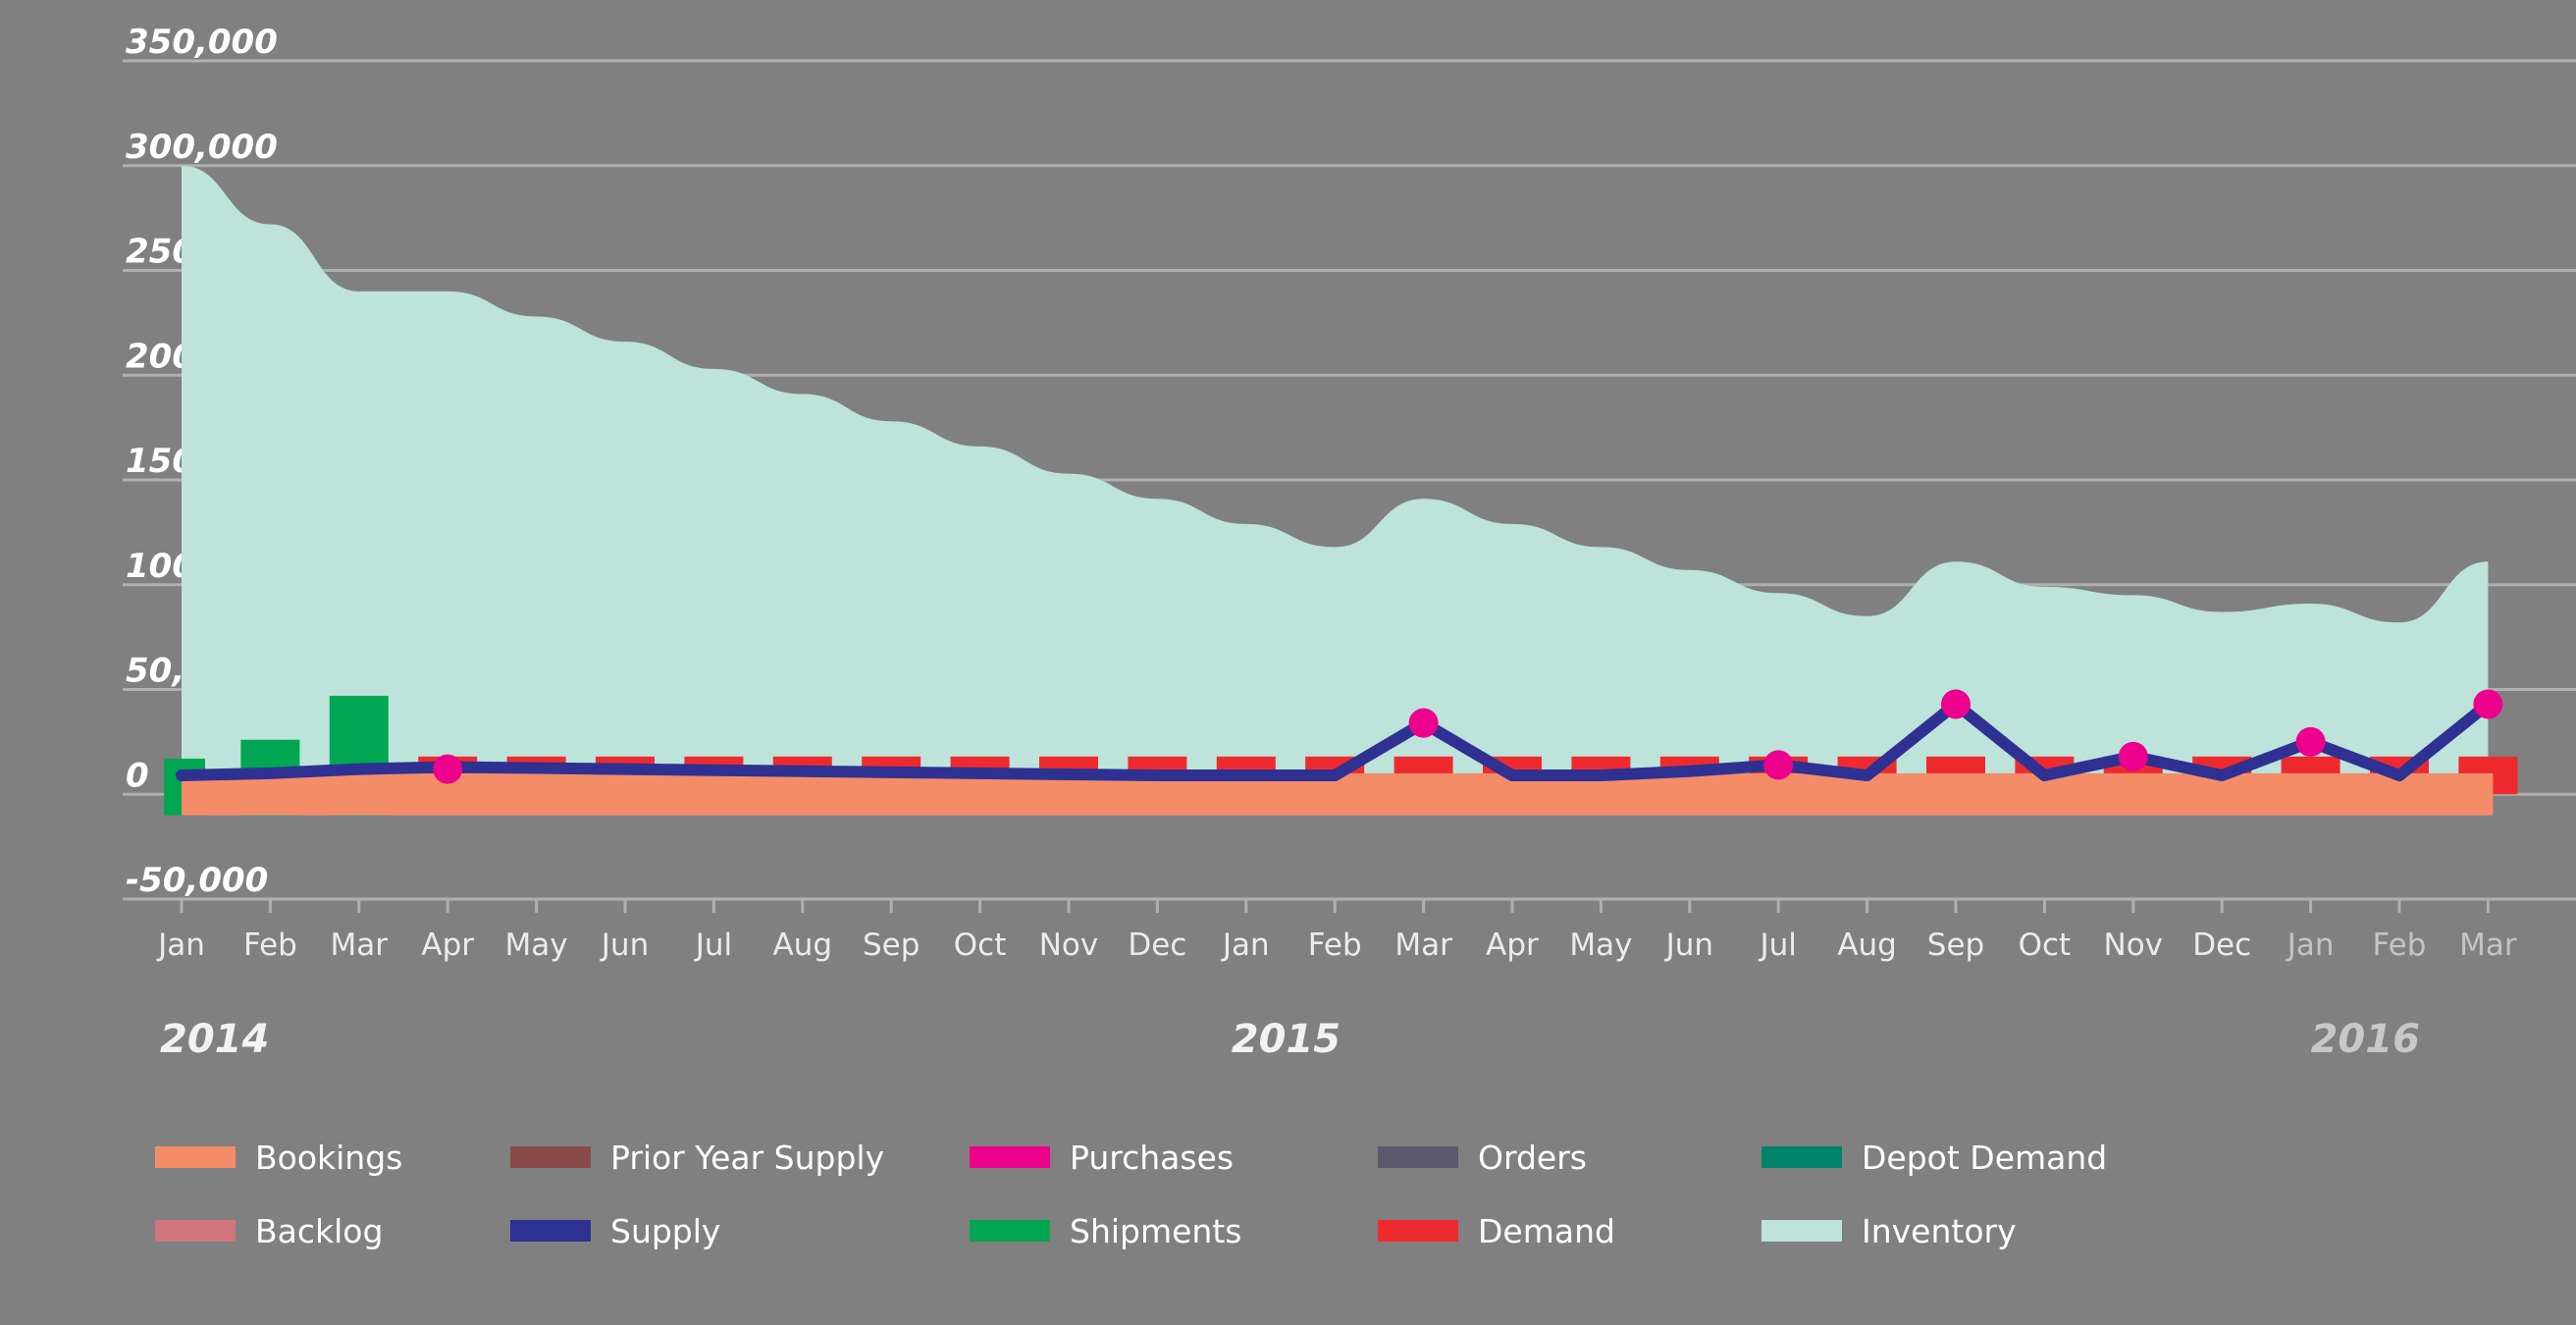 Image resolution: width=2576 pixels, height=1325 pixels. I want to click on legend-label: Inventory, so click(1939, 1231).